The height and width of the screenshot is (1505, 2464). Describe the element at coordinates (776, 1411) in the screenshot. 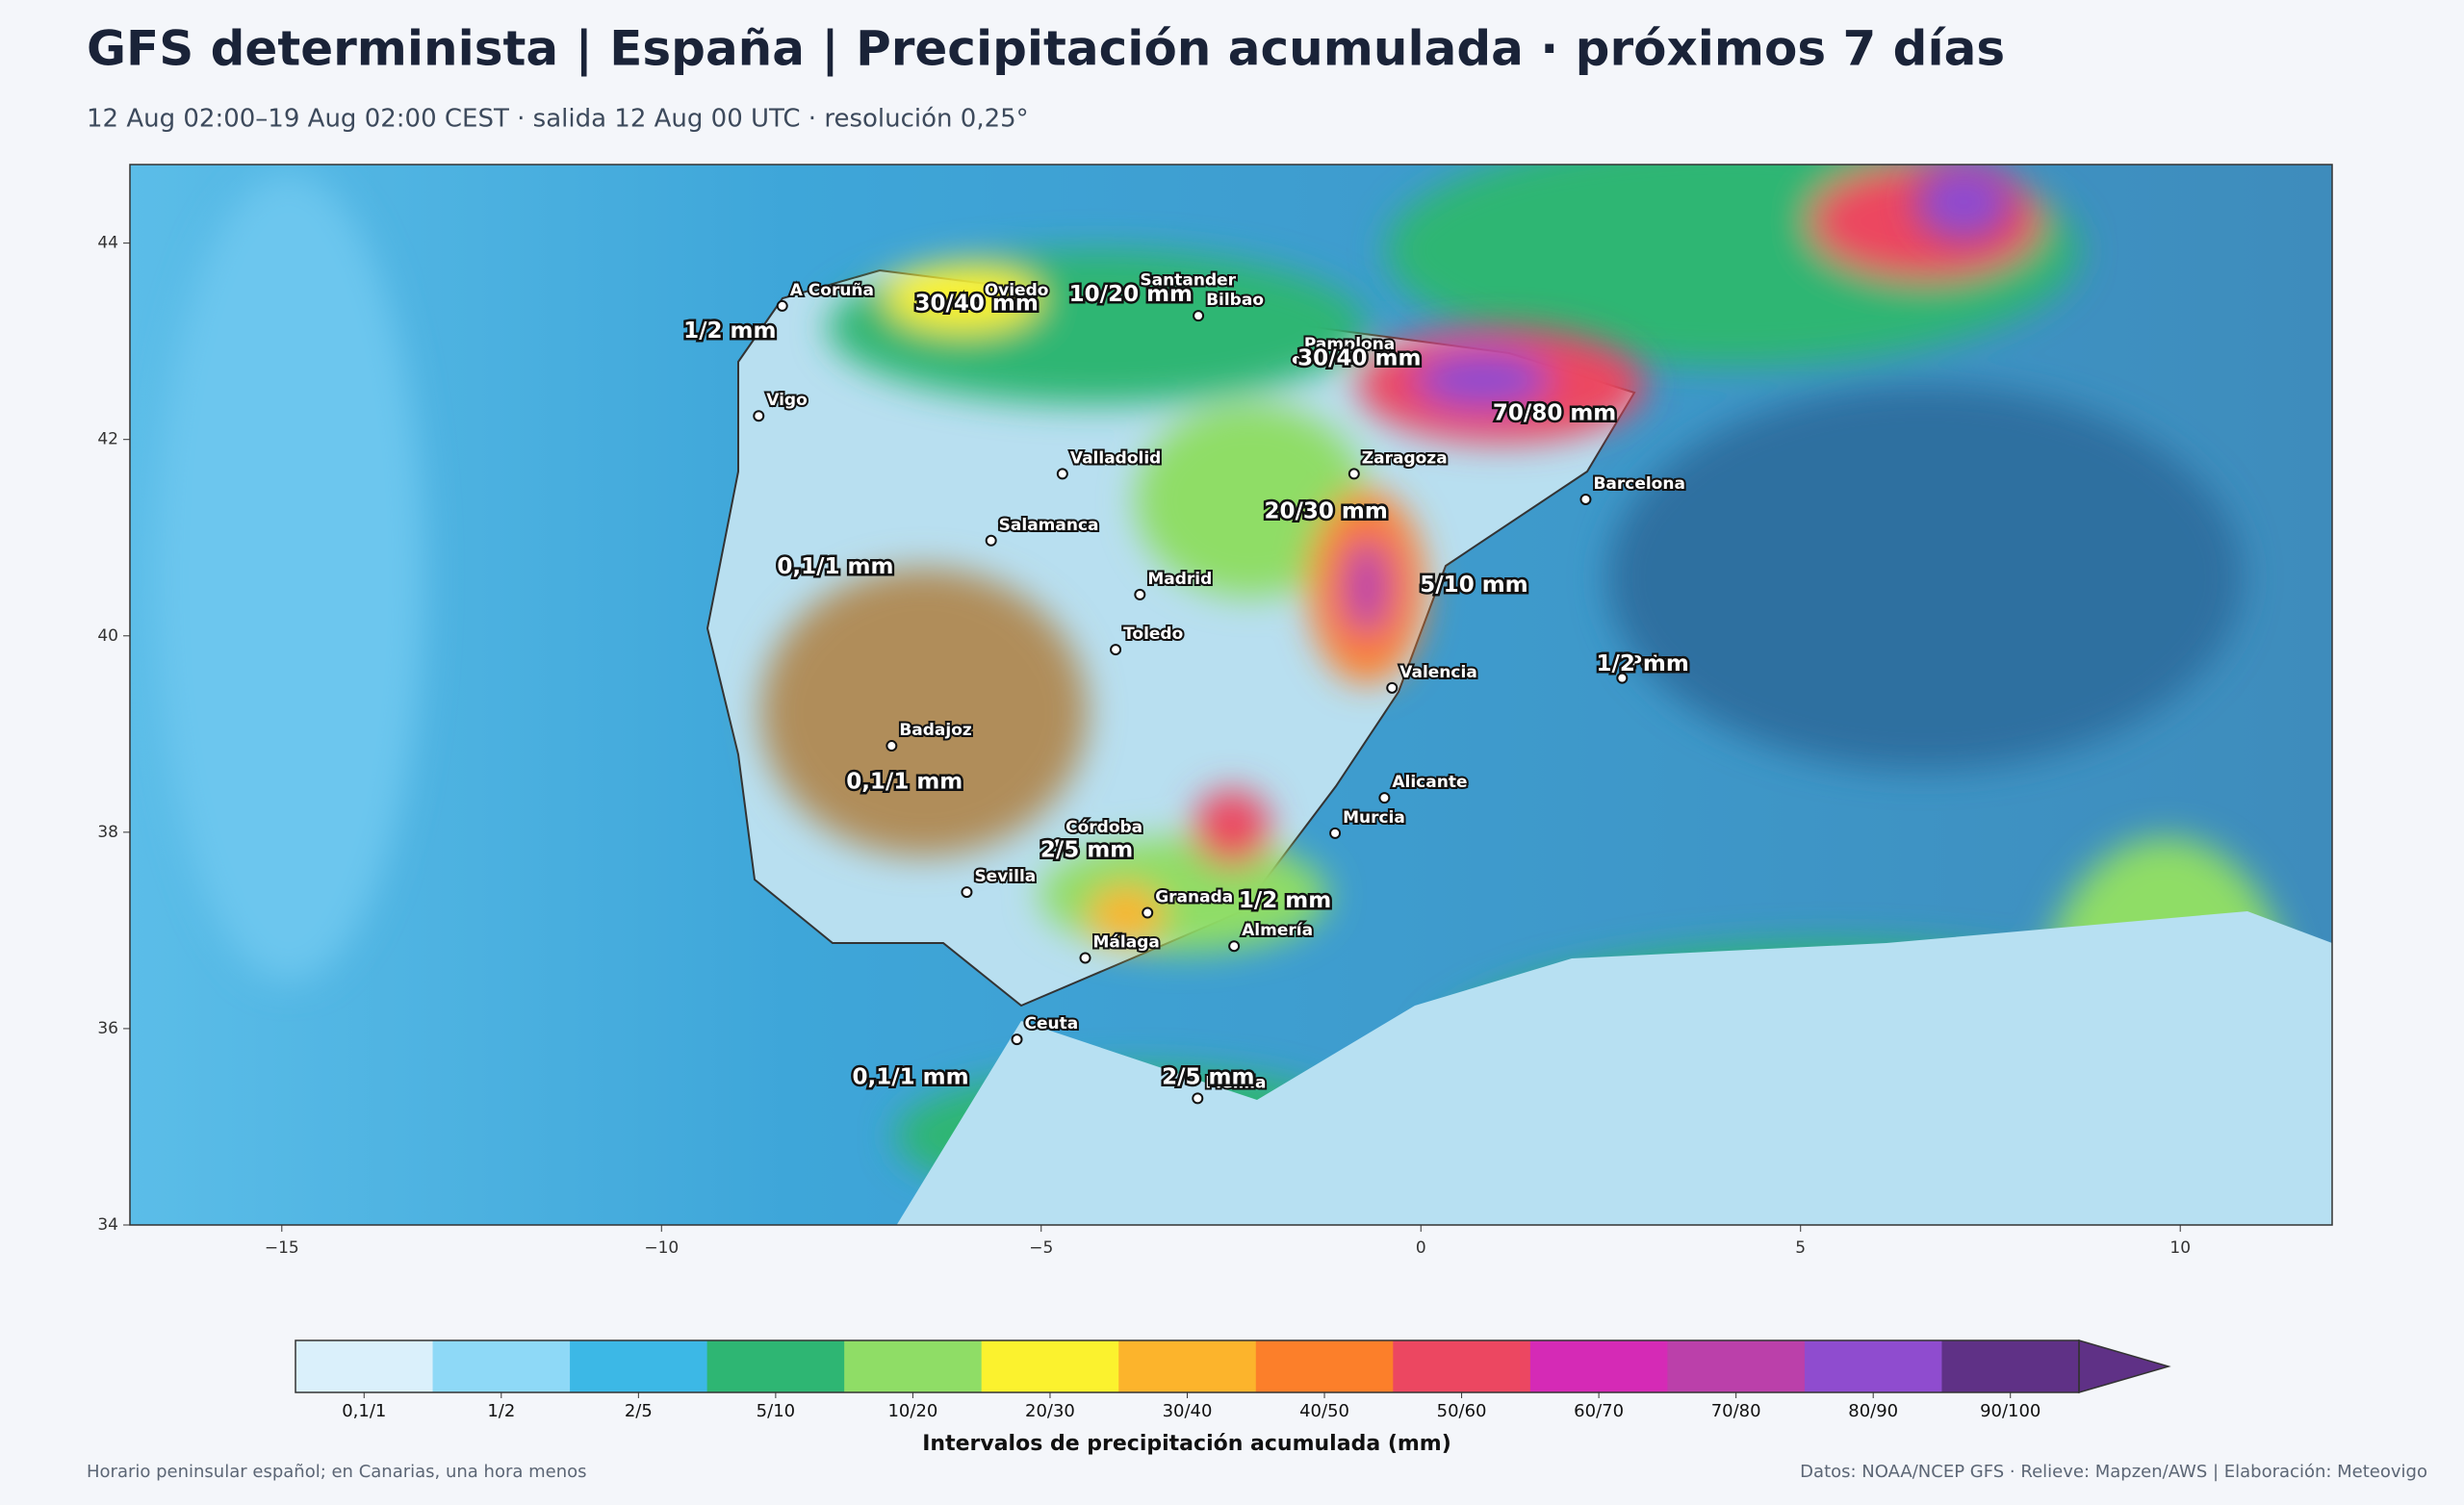

I see `colorbar-label: 5/10` at that location.